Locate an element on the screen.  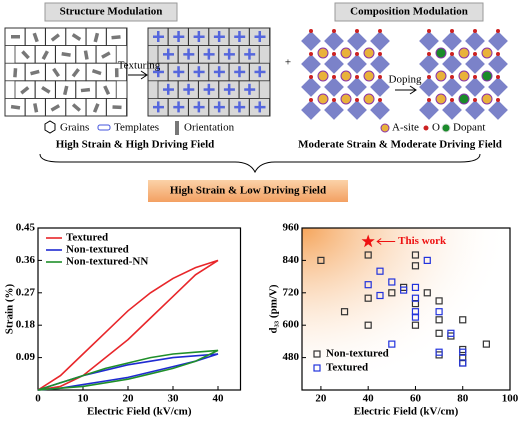
y-tick-label: 0.09 is located at coordinates (26, 357).